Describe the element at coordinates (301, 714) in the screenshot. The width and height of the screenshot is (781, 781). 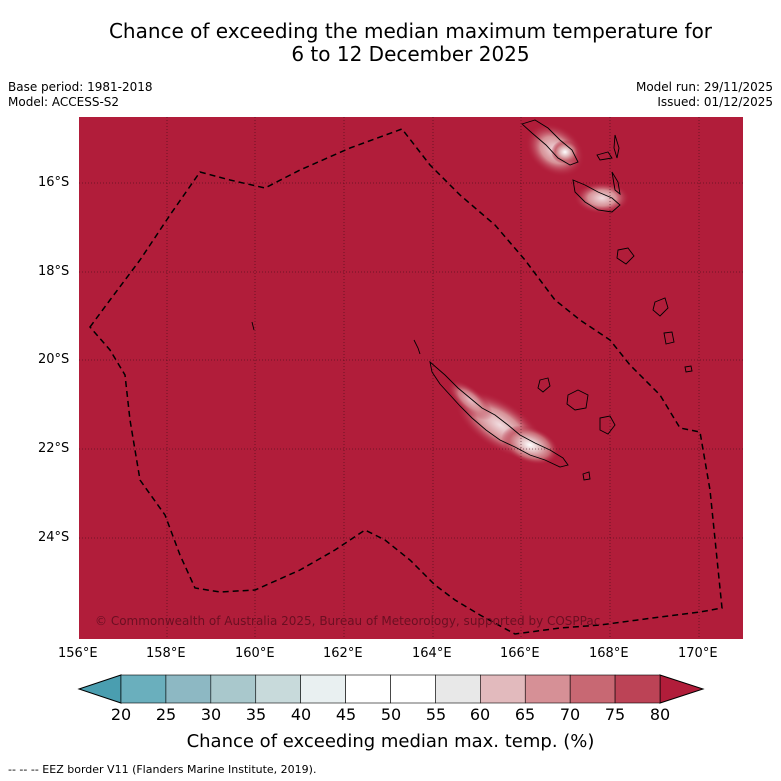
I see `cbar-tick-40: 40` at that location.